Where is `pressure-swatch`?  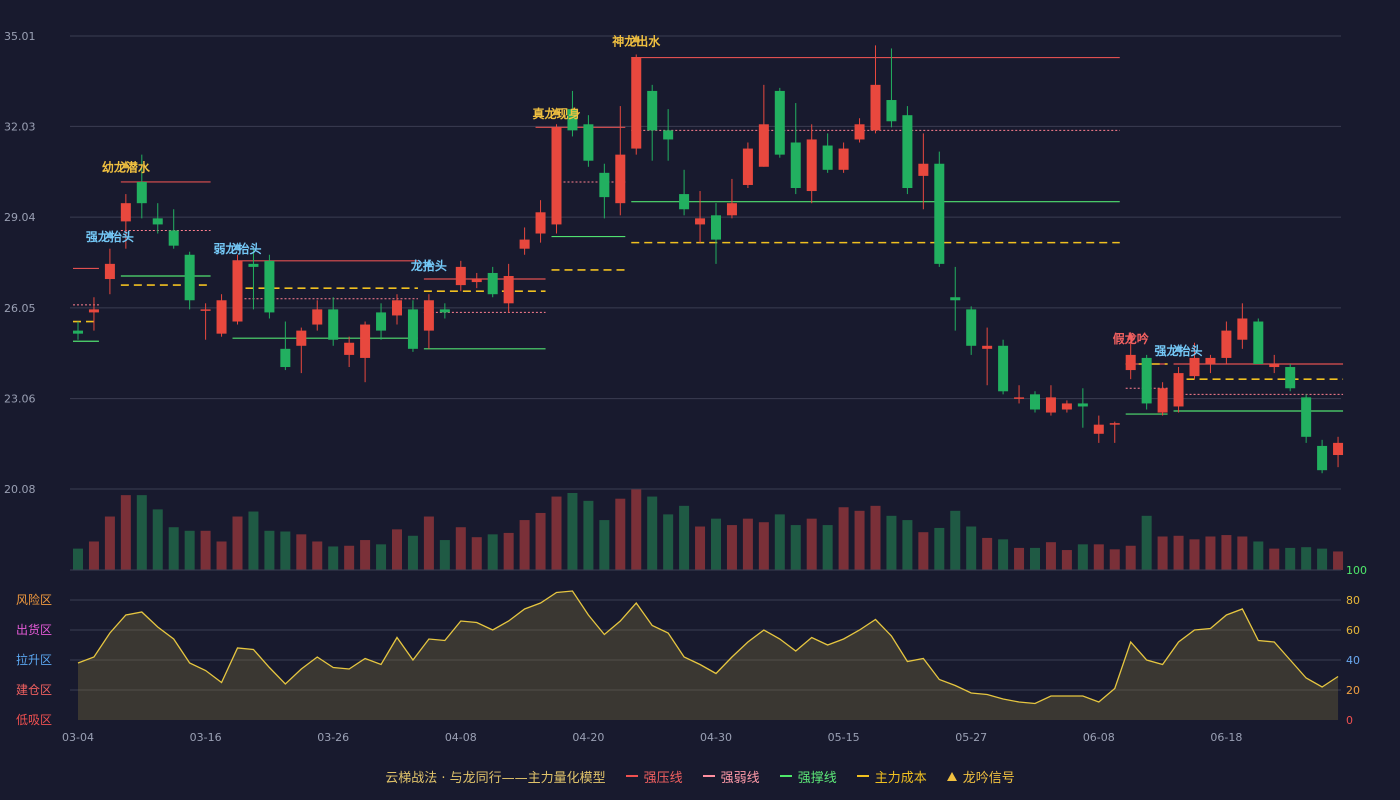 pressure-swatch is located at coordinates (631, 776).